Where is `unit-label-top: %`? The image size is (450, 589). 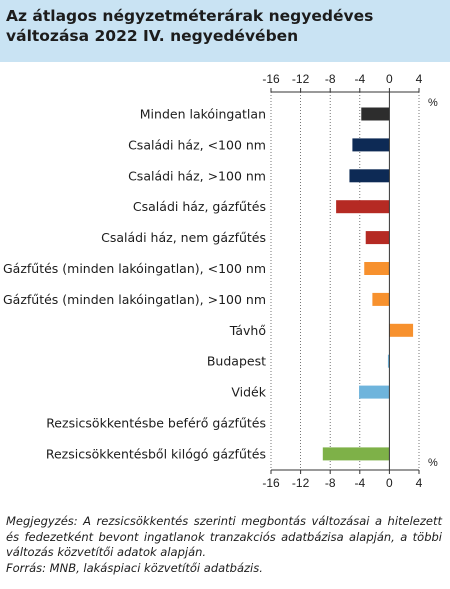 unit-label-top: % is located at coordinates (433, 103).